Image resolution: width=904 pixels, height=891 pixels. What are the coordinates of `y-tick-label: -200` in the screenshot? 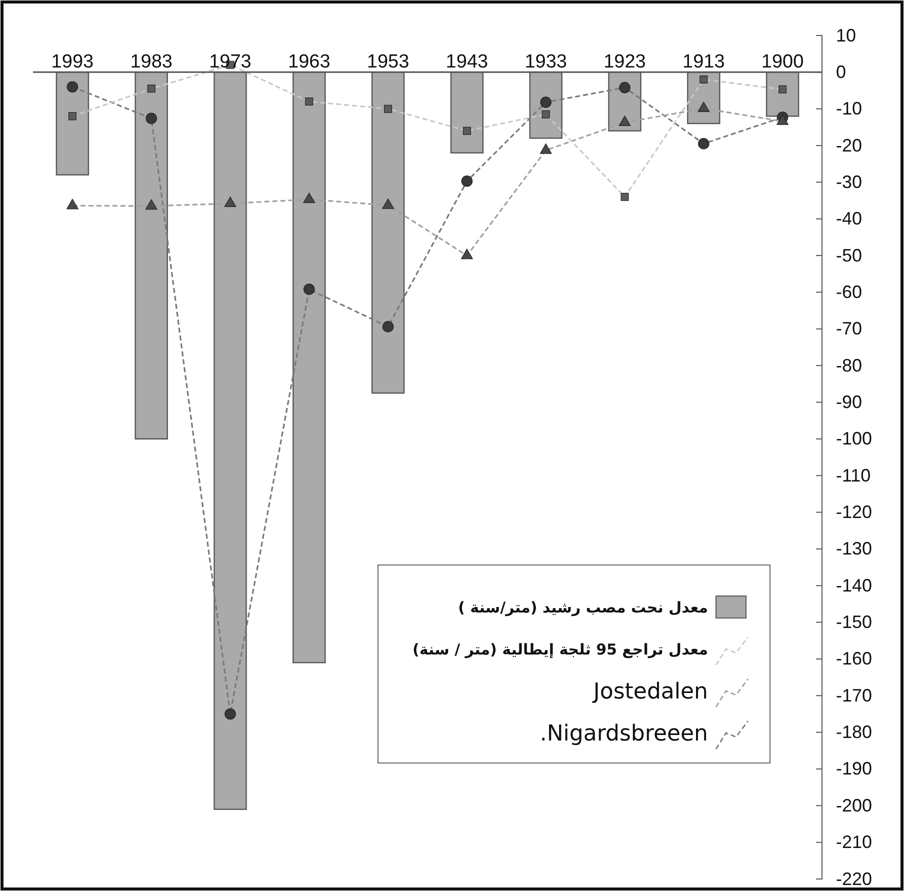 It's located at (854, 805).